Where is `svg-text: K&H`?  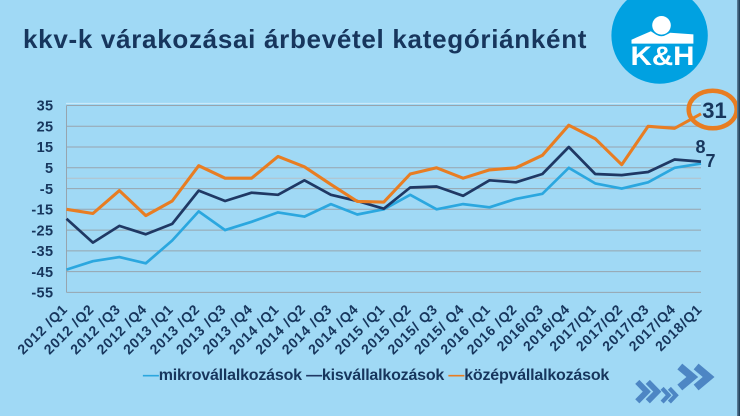 svg-text: K&H is located at coordinates (663, 56).